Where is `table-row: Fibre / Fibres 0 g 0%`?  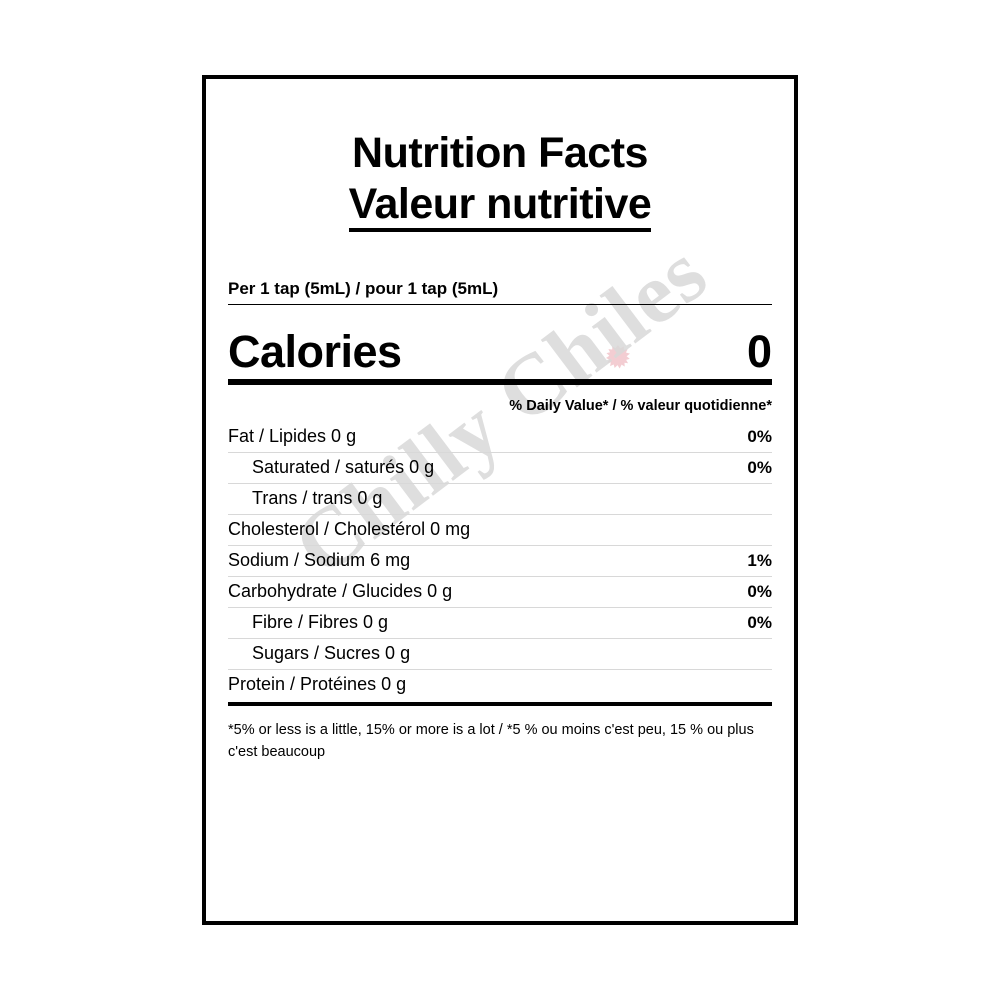
table-row: Fibre / Fibres 0 g 0% is located at coordinates (500, 623).